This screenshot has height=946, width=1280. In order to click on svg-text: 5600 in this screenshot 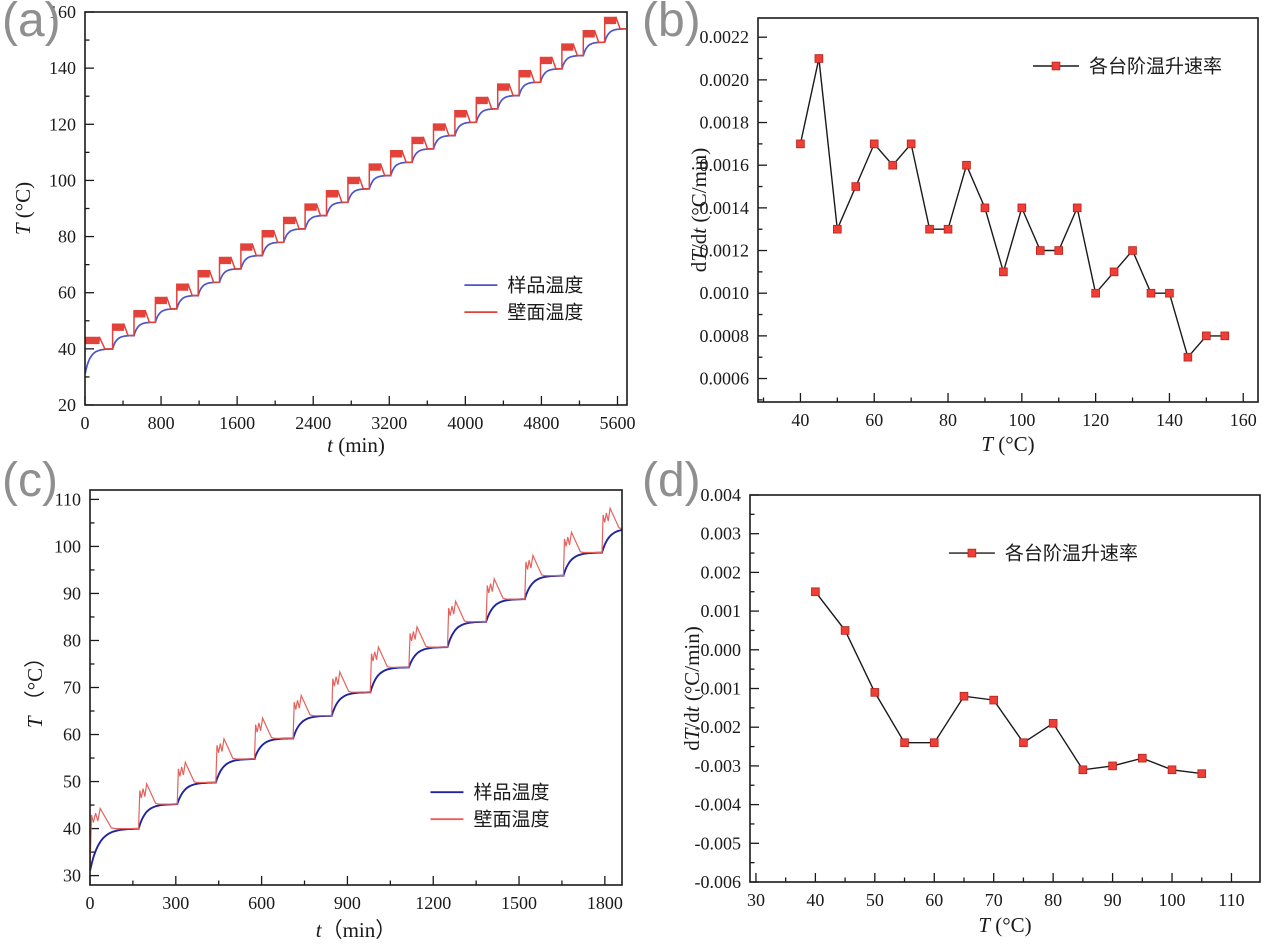, I will do `click(617, 423)`.